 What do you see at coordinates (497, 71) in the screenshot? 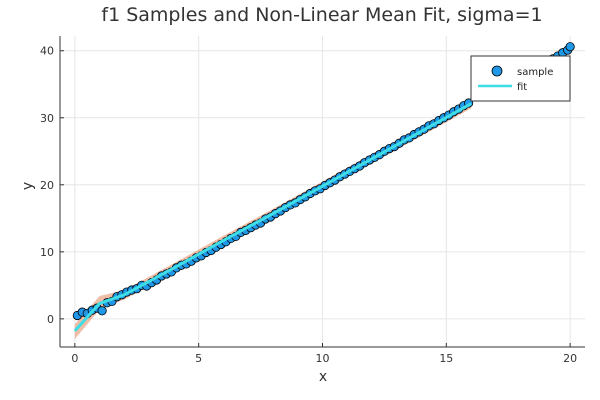
I see `legend-sample-marker` at bounding box center [497, 71].